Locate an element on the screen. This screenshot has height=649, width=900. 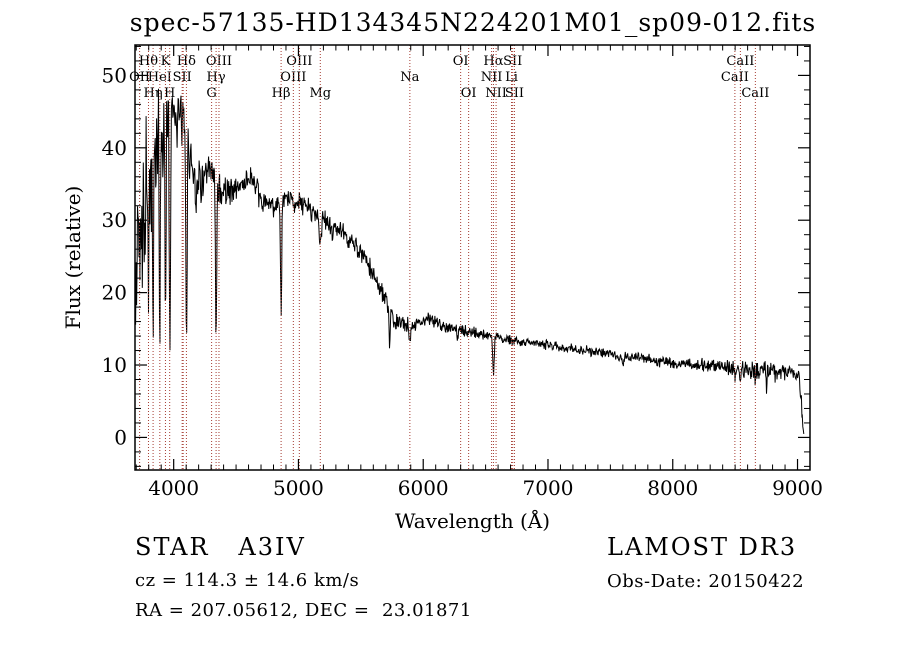
observation-date: Obs-Date: 20150422 is located at coordinates (706, 581).